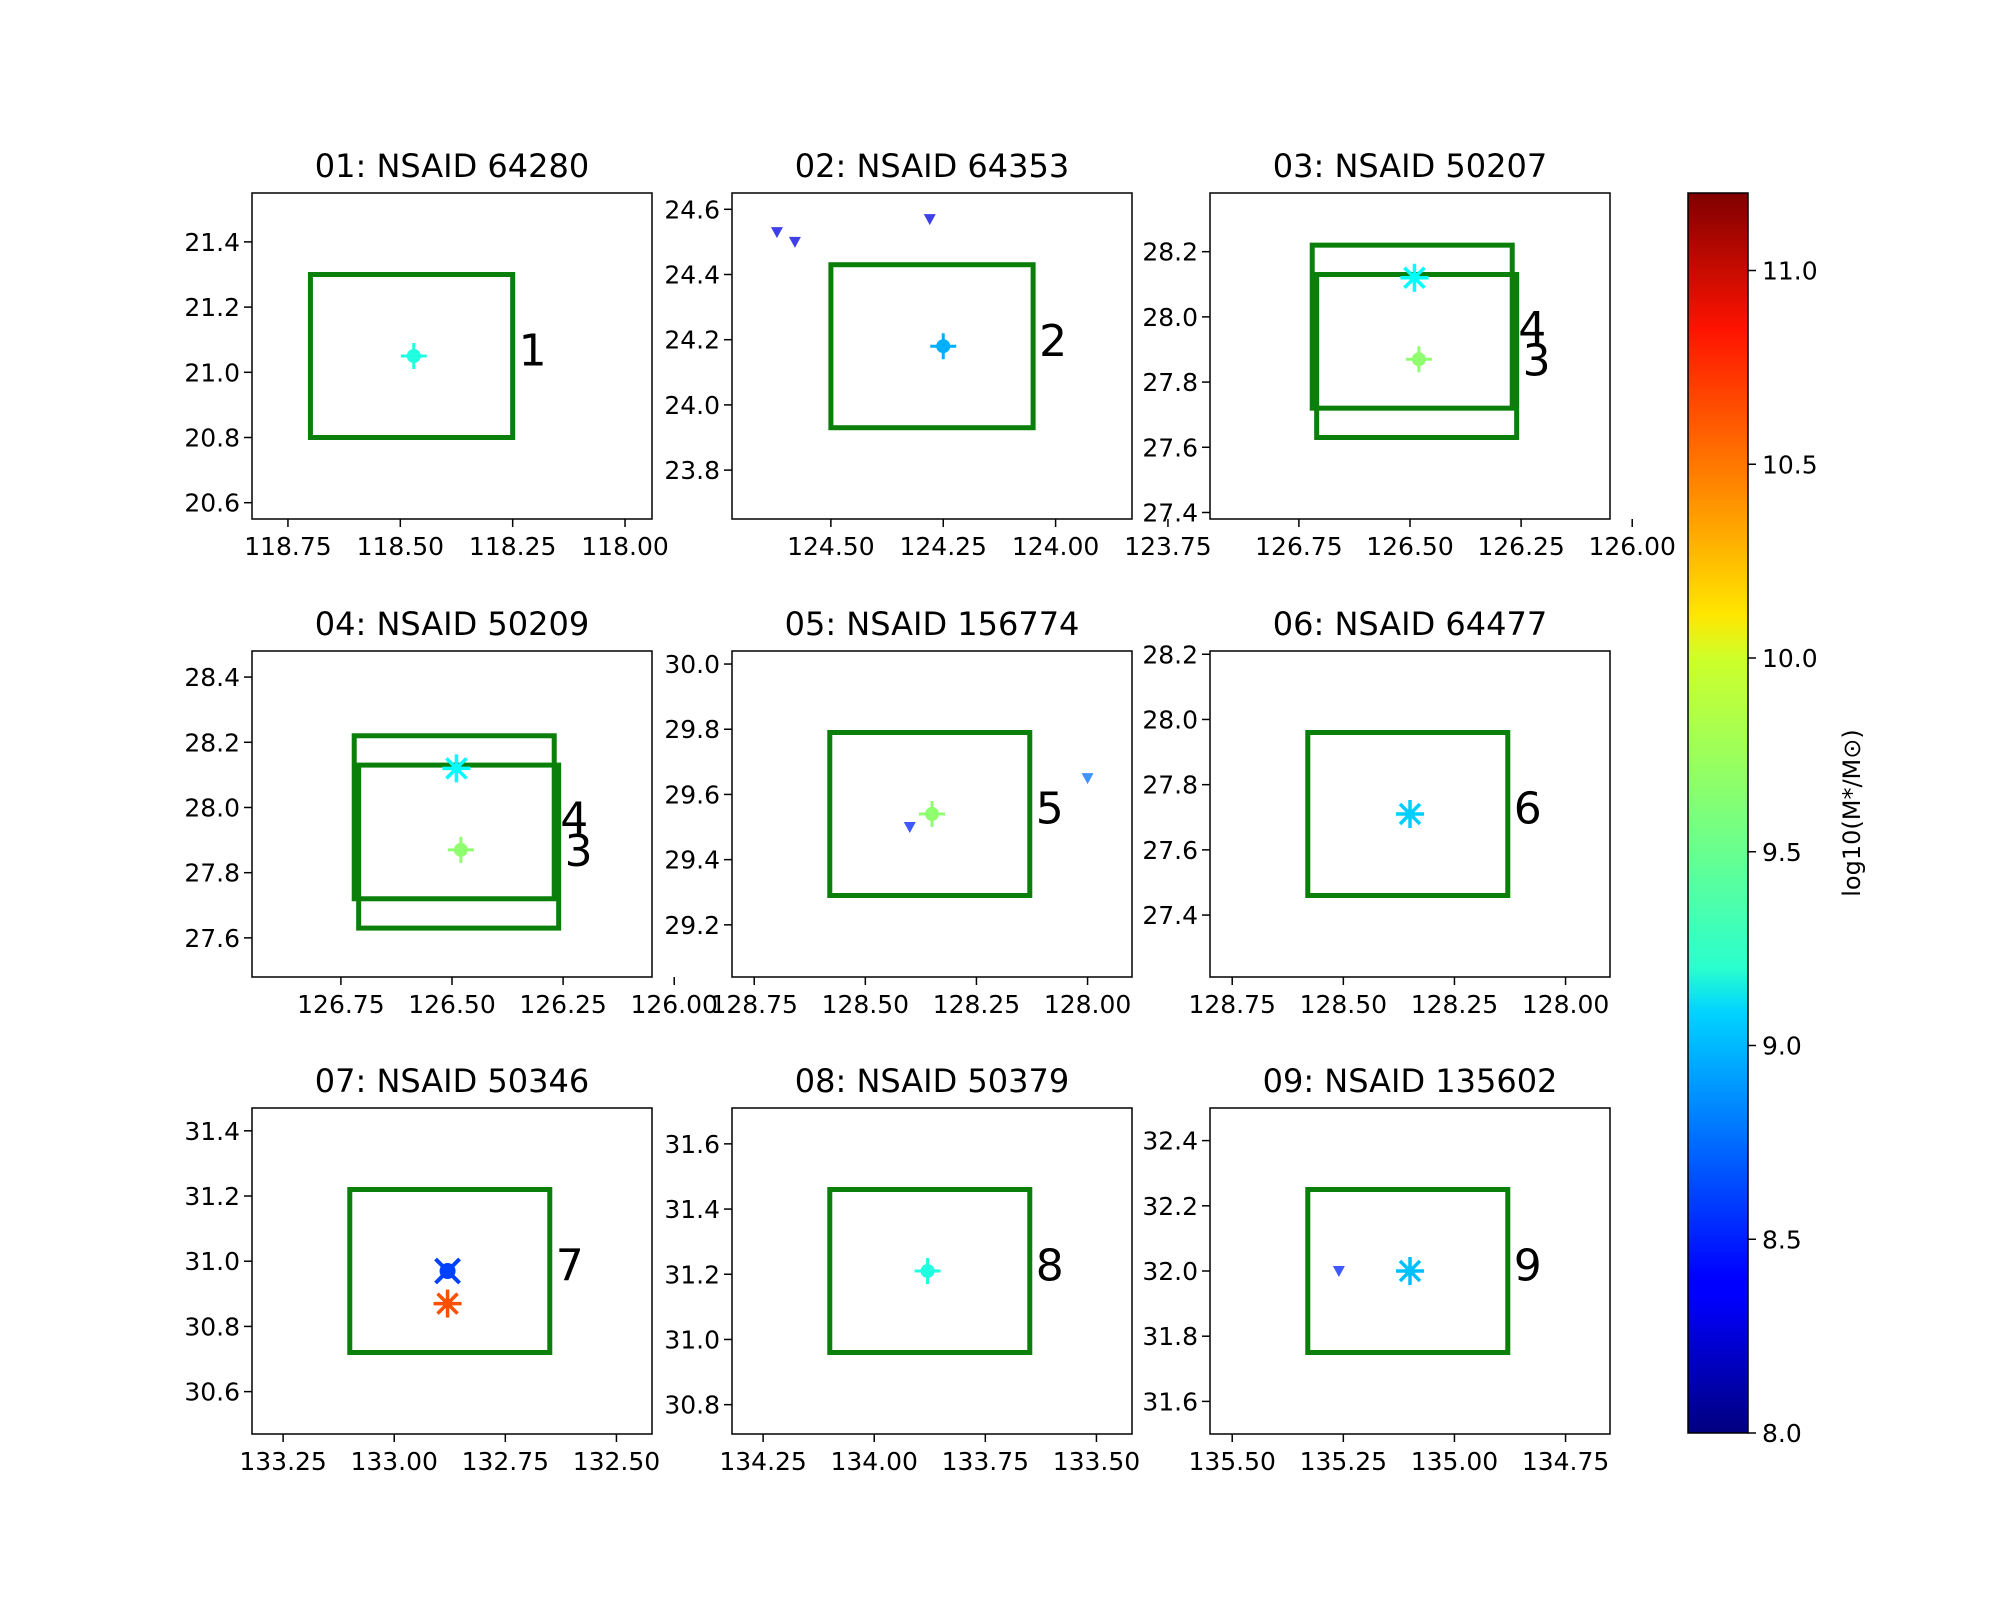 The width and height of the screenshot is (2000, 1600). I want to click on x-tick-label: 134.00, so click(873, 1461).